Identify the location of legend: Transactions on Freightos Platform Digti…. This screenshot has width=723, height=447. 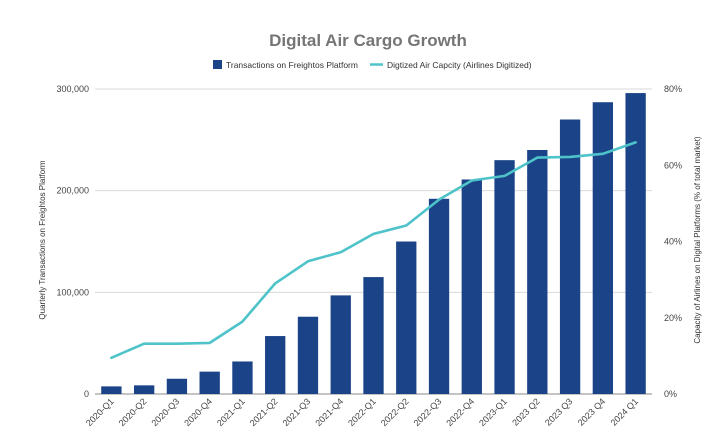
(372, 65).